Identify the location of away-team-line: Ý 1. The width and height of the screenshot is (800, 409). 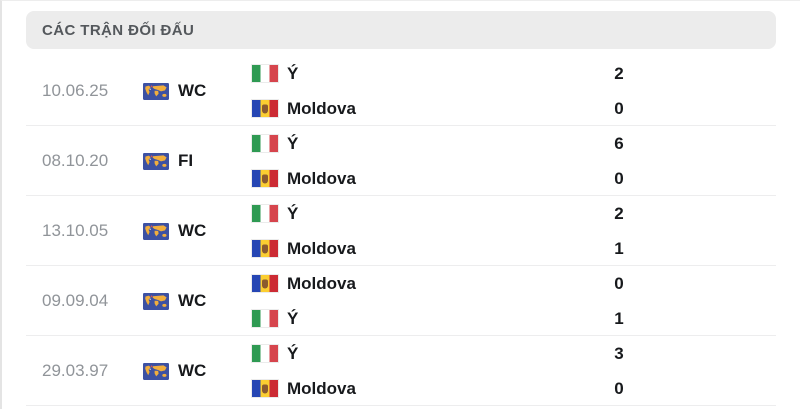
(514, 318).